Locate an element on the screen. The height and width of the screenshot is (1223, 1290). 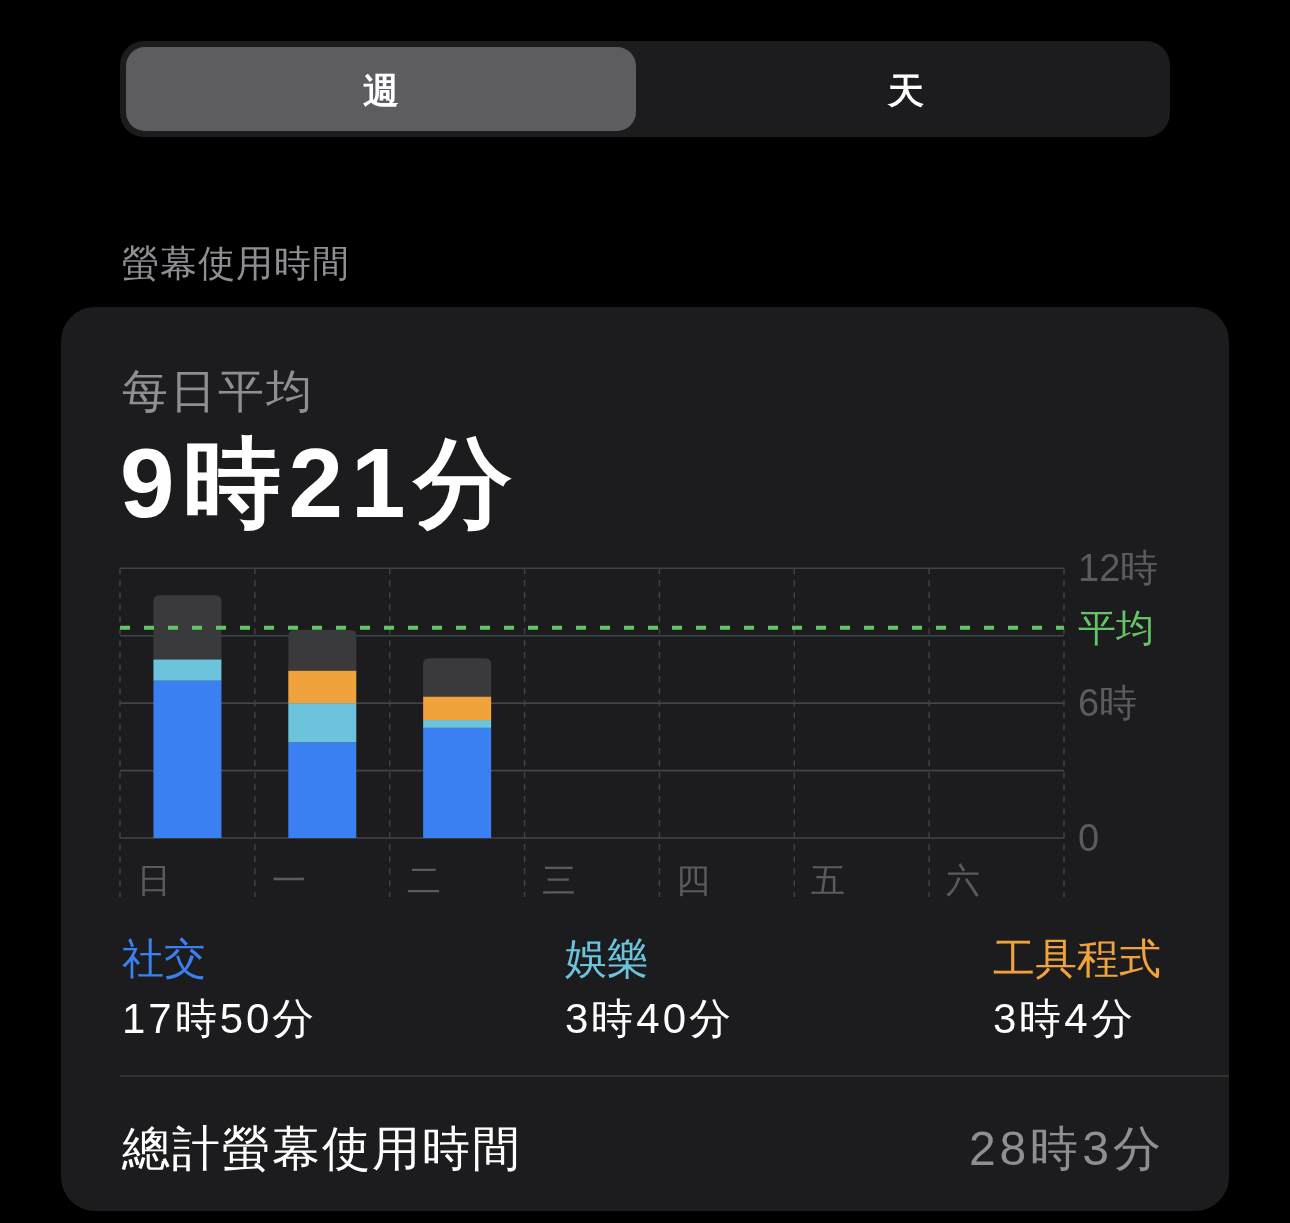
x-tick-label: 五 is located at coordinates (828, 880).